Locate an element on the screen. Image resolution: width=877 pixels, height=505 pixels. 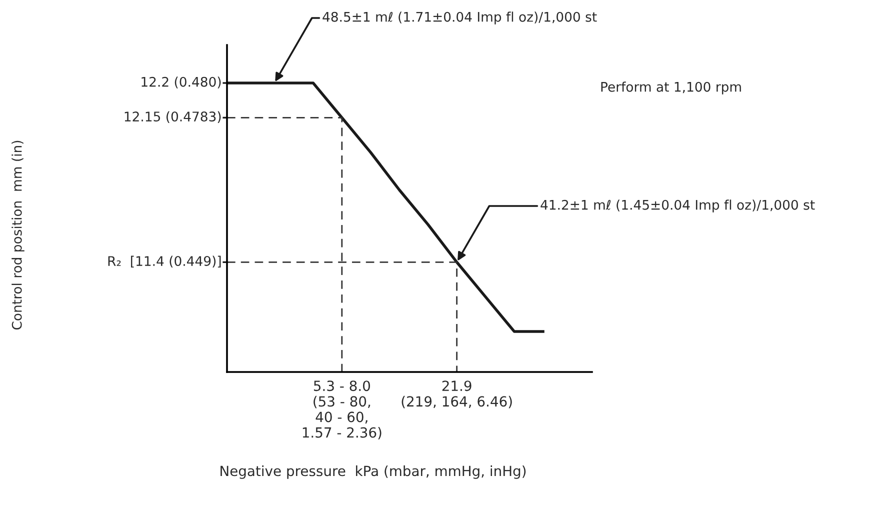
annotation: 12.15 (0.4783) is located at coordinates (172, 117).